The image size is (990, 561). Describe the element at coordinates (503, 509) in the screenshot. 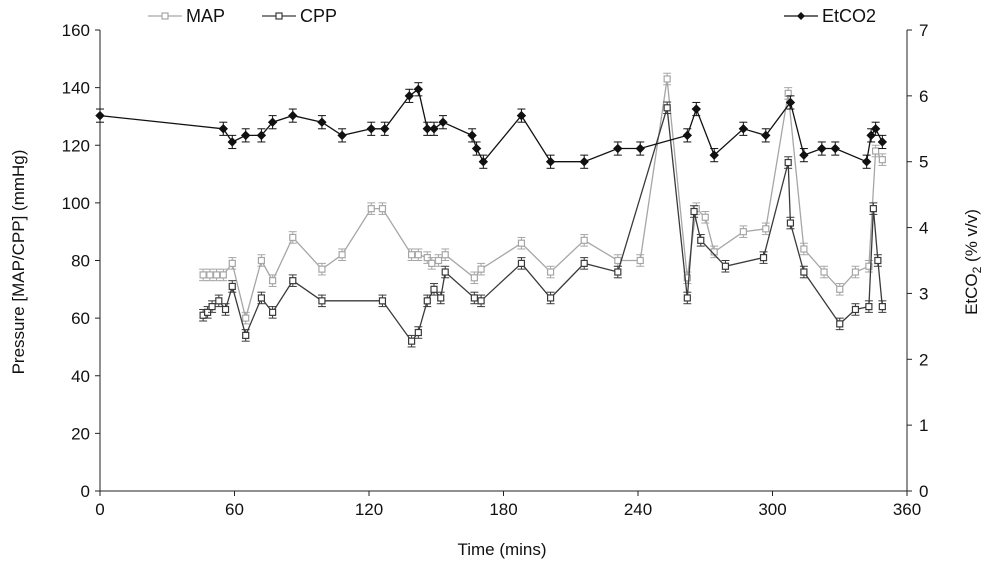

I see `x-tick-label: 180` at that location.